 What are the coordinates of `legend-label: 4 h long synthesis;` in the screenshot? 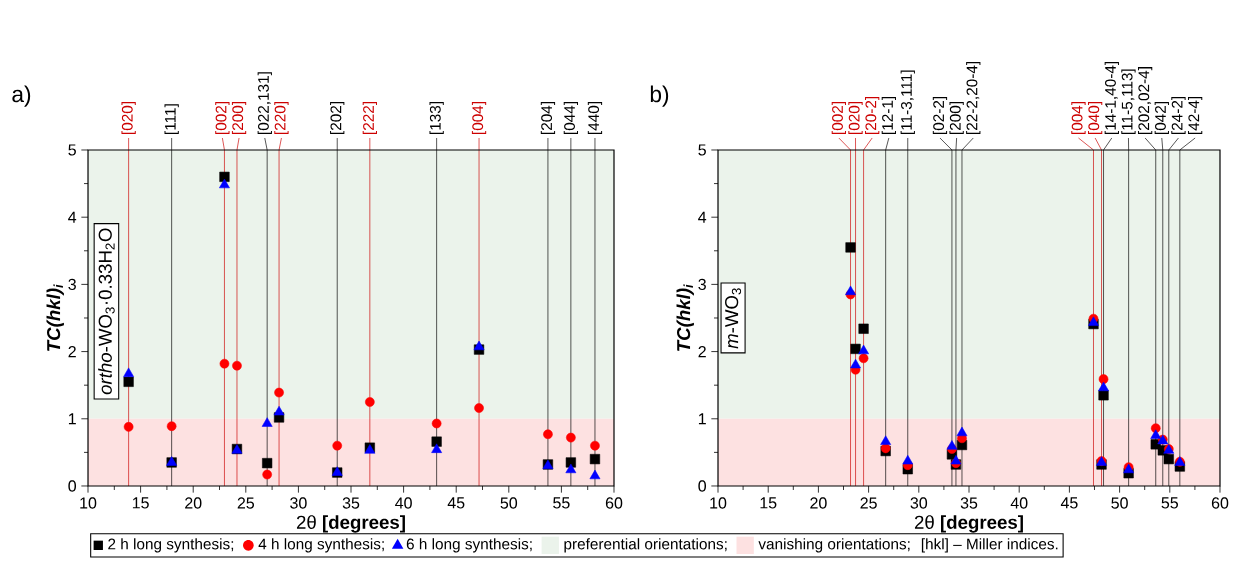 It's located at (321, 545).